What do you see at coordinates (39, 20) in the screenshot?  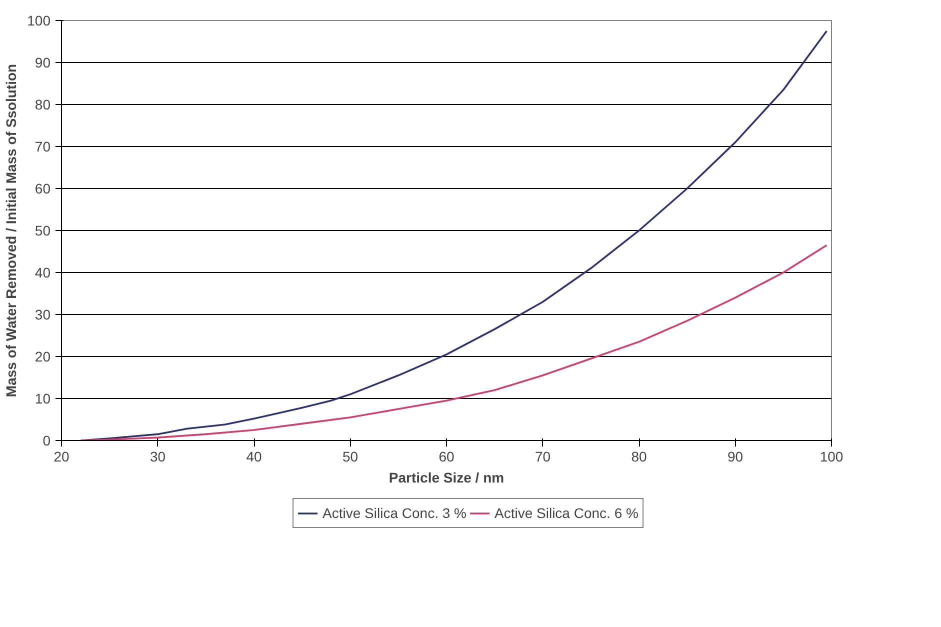 I see `y-tick-label: 100` at bounding box center [39, 20].